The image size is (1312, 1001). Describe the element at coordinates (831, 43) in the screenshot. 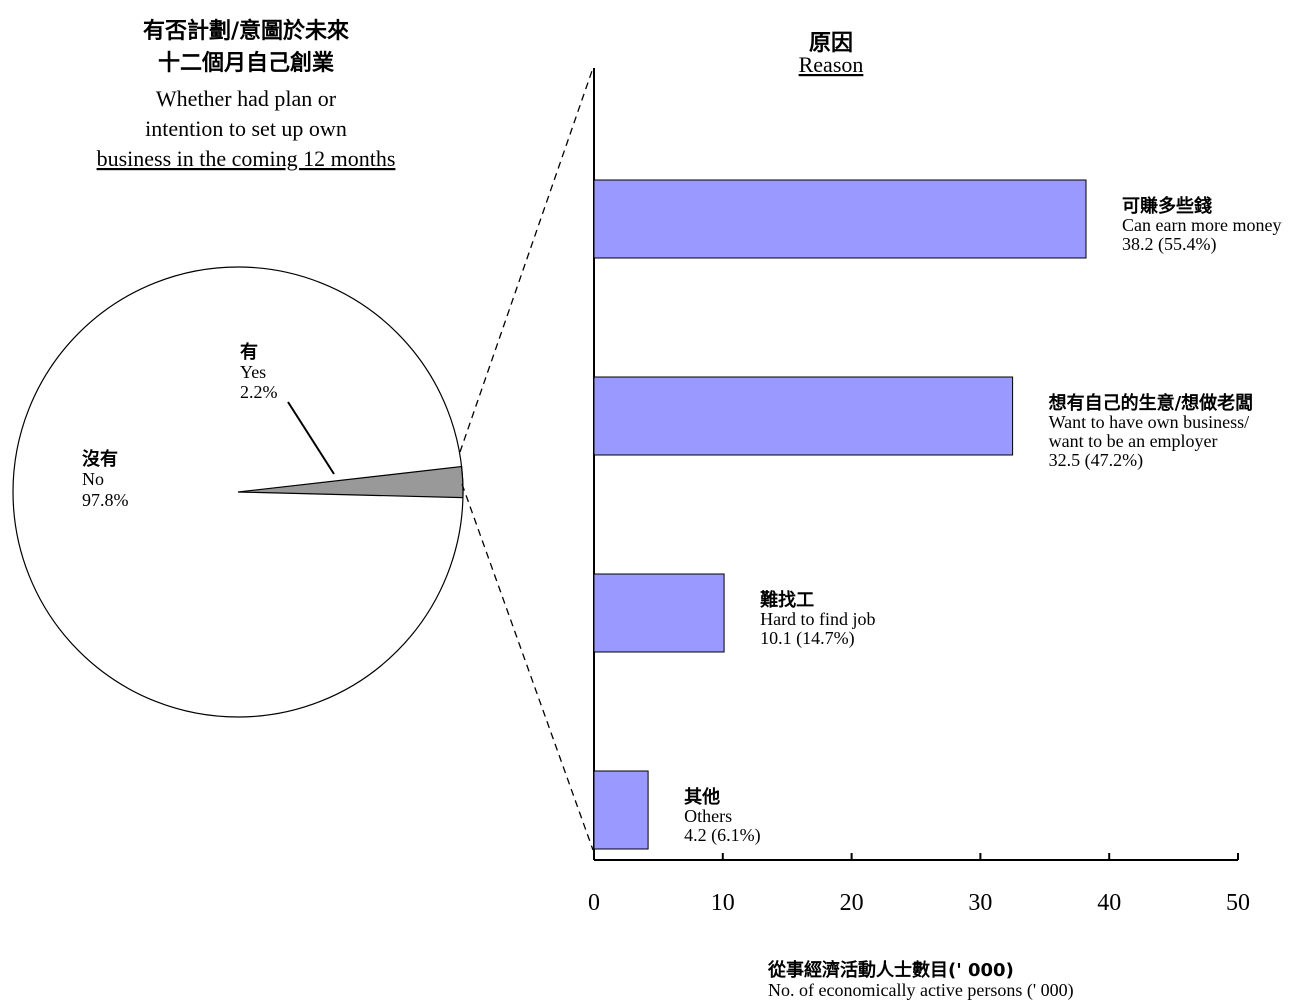

I see `bar-title-zh: 原因` at that location.